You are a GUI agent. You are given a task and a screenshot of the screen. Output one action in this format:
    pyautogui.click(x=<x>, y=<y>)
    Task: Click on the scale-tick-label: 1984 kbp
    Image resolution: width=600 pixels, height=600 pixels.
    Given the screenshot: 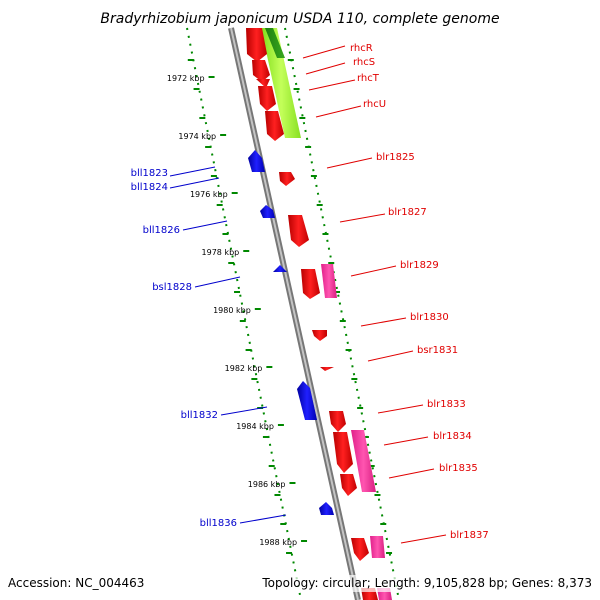 What is the action you would take?
    pyautogui.click(x=255, y=426)
    